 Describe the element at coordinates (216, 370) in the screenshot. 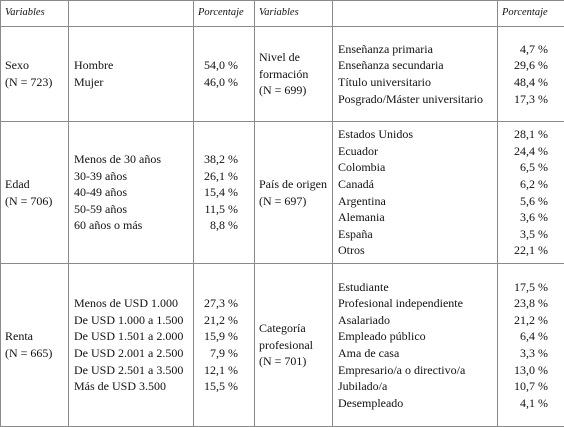

I see `percentage: 12,1 %` at that location.